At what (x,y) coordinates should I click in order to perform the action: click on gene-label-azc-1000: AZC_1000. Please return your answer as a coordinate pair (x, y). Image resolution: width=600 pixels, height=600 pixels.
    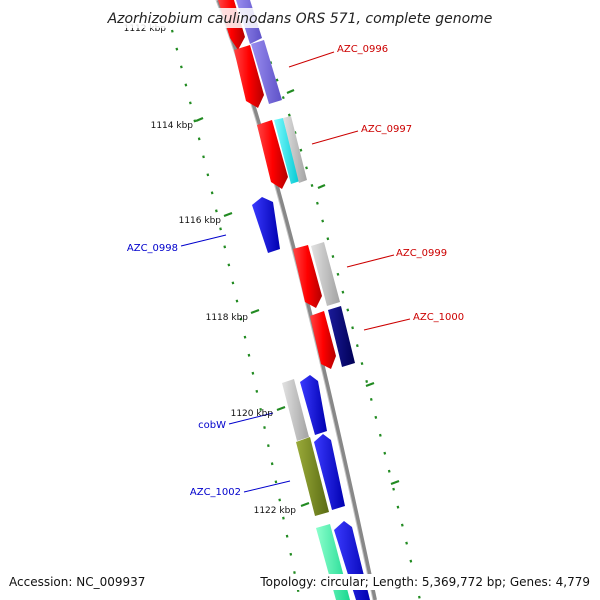
    Looking at the image, I should click on (438, 317).